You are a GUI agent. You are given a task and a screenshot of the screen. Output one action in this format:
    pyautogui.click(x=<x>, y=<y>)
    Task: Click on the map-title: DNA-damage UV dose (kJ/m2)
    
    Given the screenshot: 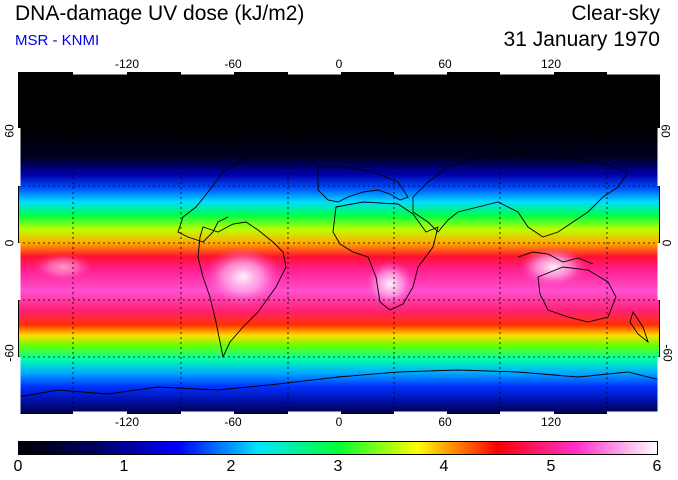 What is the action you would take?
    pyautogui.click(x=160, y=13)
    